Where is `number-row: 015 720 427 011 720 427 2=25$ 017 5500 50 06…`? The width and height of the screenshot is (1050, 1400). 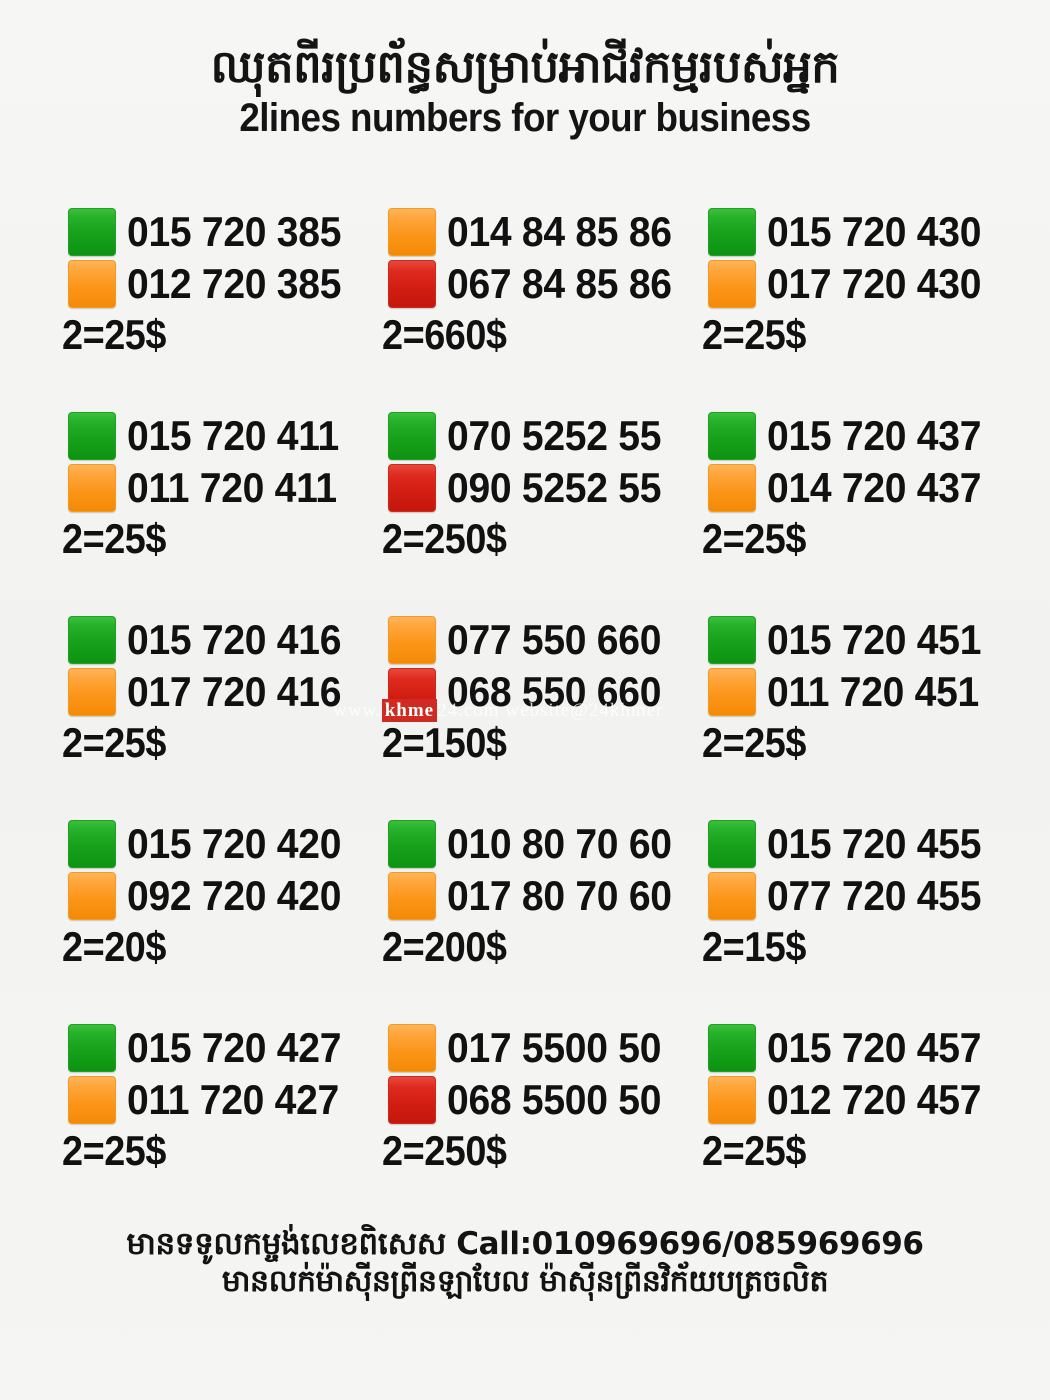 number-row: 015 720 427 011 720 427 2=25$ 017 5500 50 06… is located at coordinates (525, 1124).